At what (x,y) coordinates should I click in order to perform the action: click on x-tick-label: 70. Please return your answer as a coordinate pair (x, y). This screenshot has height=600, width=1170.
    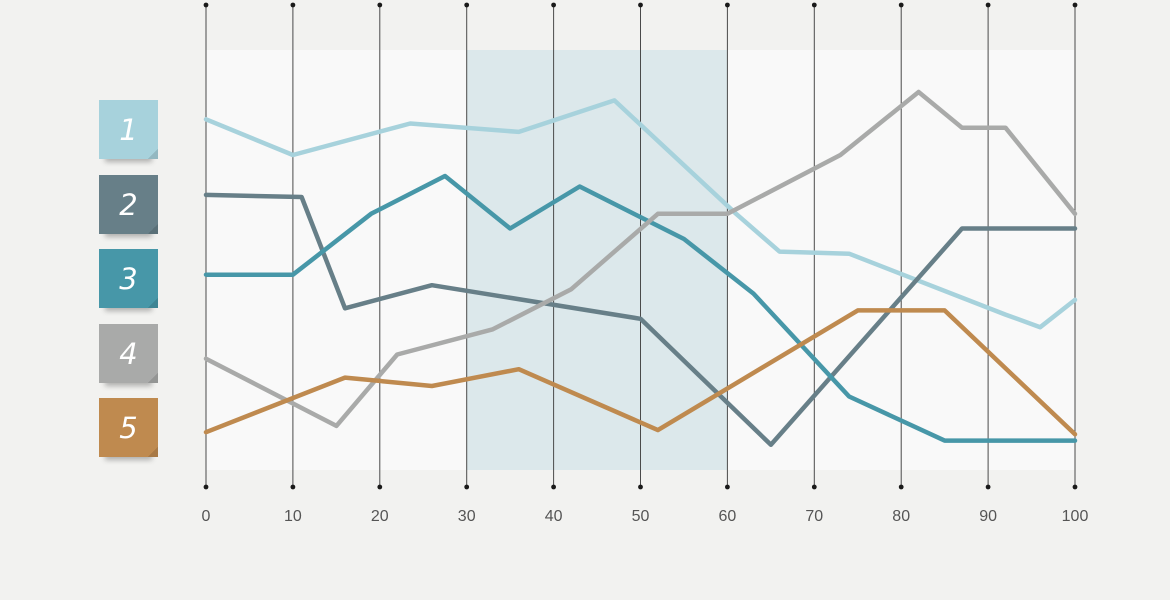
    Looking at the image, I should click on (814, 516).